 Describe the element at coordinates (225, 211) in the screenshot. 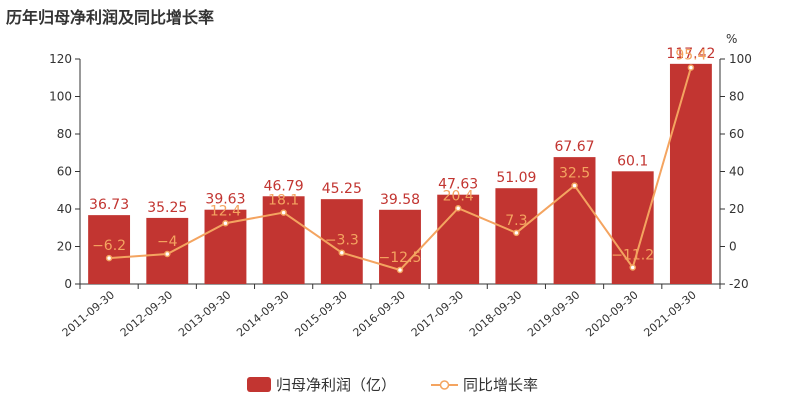

I see `growth-value-label: 12.4` at that location.